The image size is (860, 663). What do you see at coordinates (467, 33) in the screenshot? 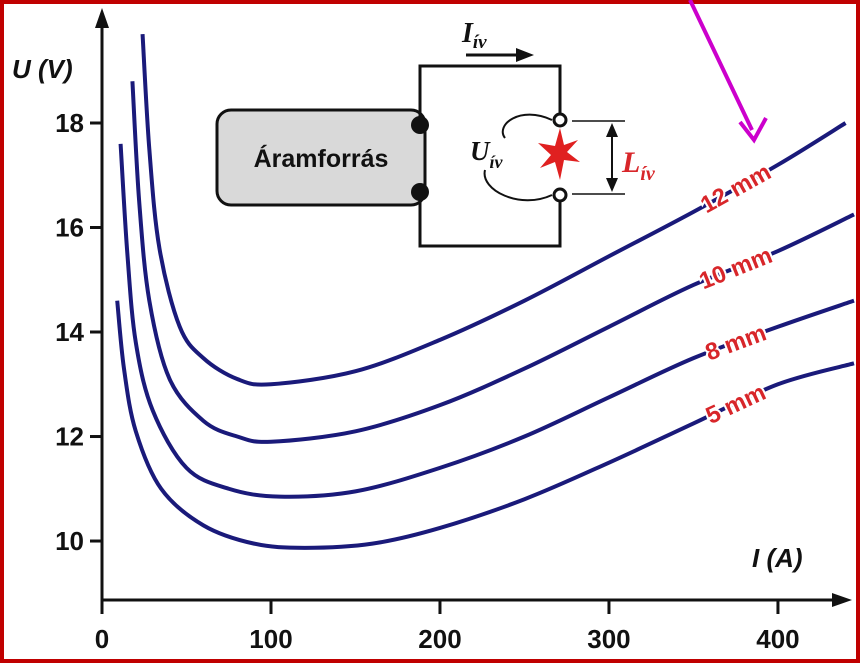
I see `current-symbol: I` at bounding box center [467, 33].